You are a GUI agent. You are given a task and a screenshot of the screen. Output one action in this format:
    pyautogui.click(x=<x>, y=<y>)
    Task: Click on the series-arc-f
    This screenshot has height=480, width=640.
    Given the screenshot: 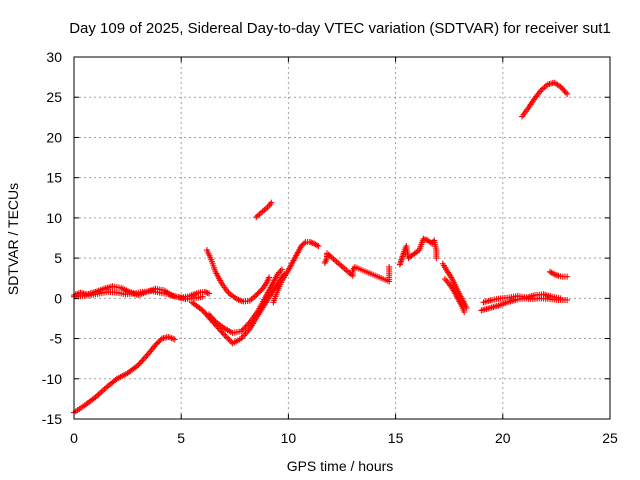 What is the action you would take?
    pyautogui.click(x=238, y=276)
    